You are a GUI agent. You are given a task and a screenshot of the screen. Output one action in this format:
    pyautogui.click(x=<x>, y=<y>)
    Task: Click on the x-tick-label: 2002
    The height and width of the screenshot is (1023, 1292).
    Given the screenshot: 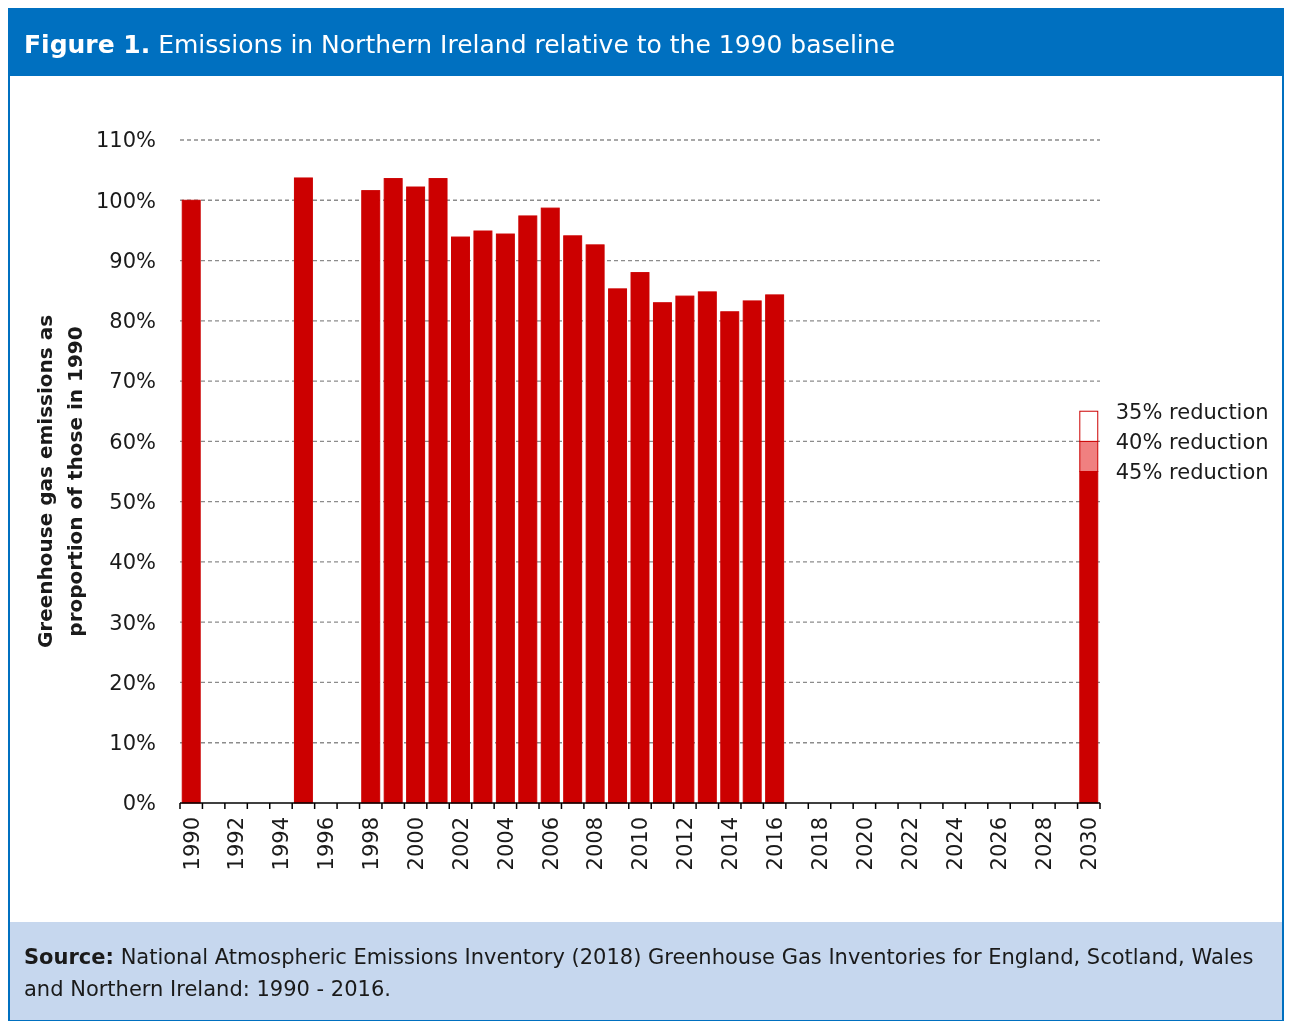 What is the action you would take?
    pyautogui.click(x=460, y=844)
    